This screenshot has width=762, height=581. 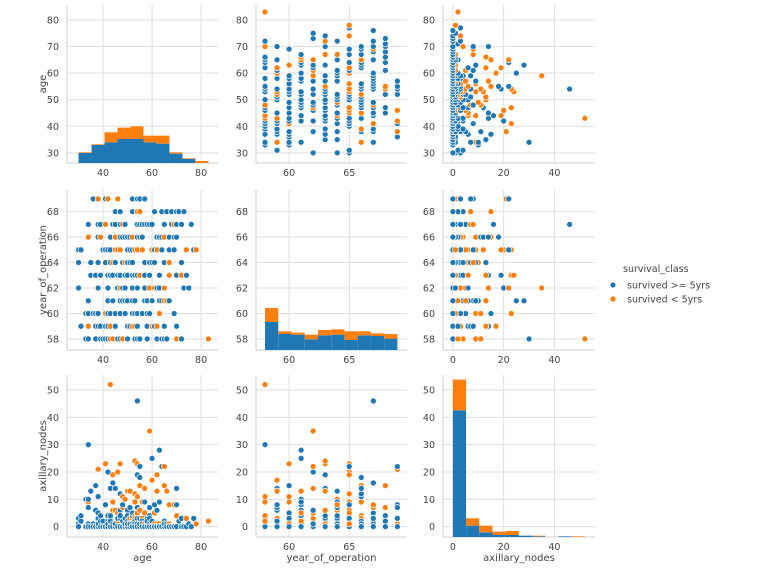 What do you see at coordinates (132, 278) in the screenshot?
I see `panel-year_of_operation-vs-age: 40 60 80 58 60 62 64 66 68` at bounding box center [132, 278].